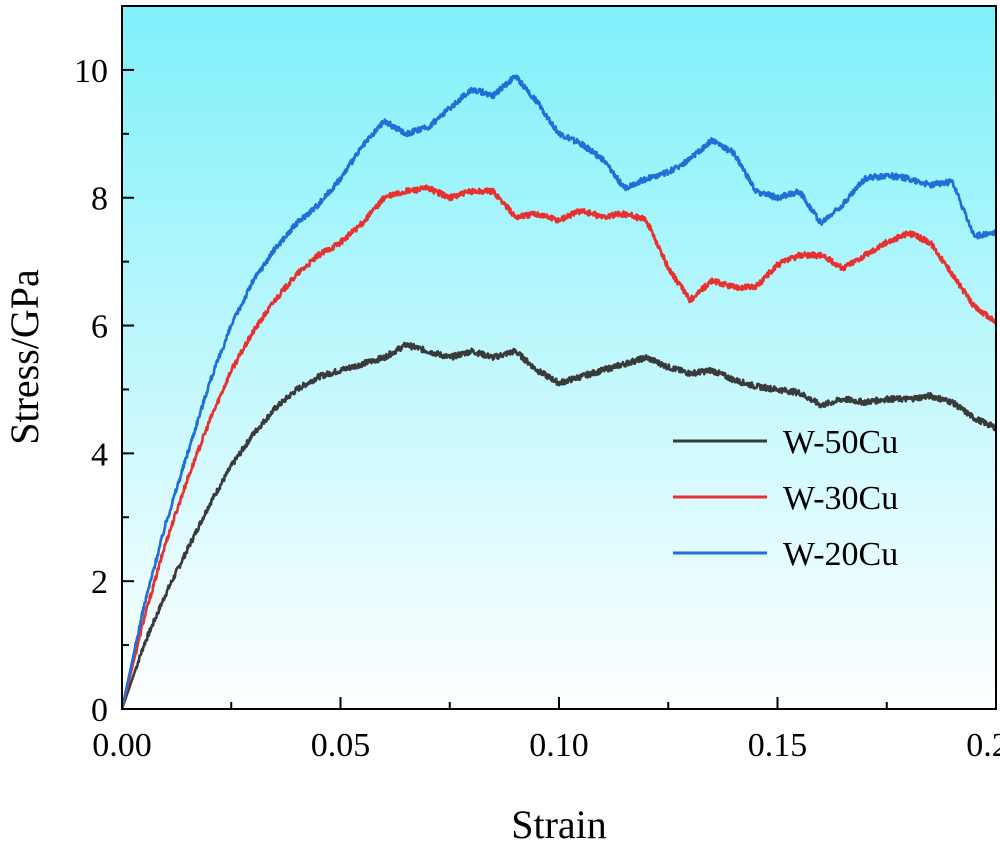  I want to click on y-tick-label-2: 4, so click(99, 454).